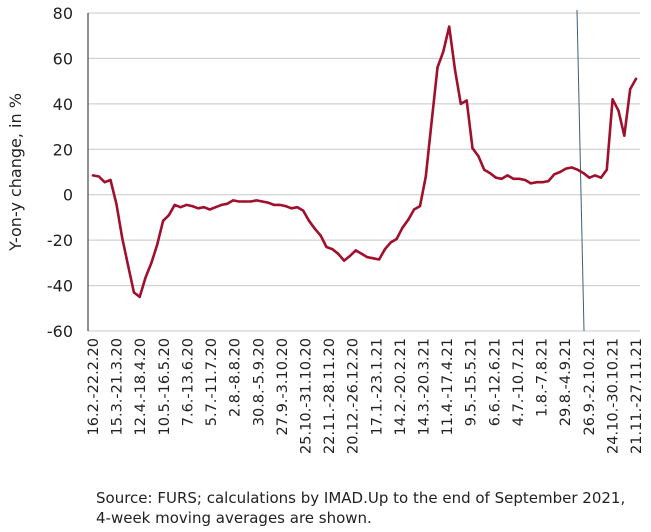 The height and width of the screenshot is (532, 651). I want to click on x-tick-label: 5.7.-11.7.20, so click(212, 382).